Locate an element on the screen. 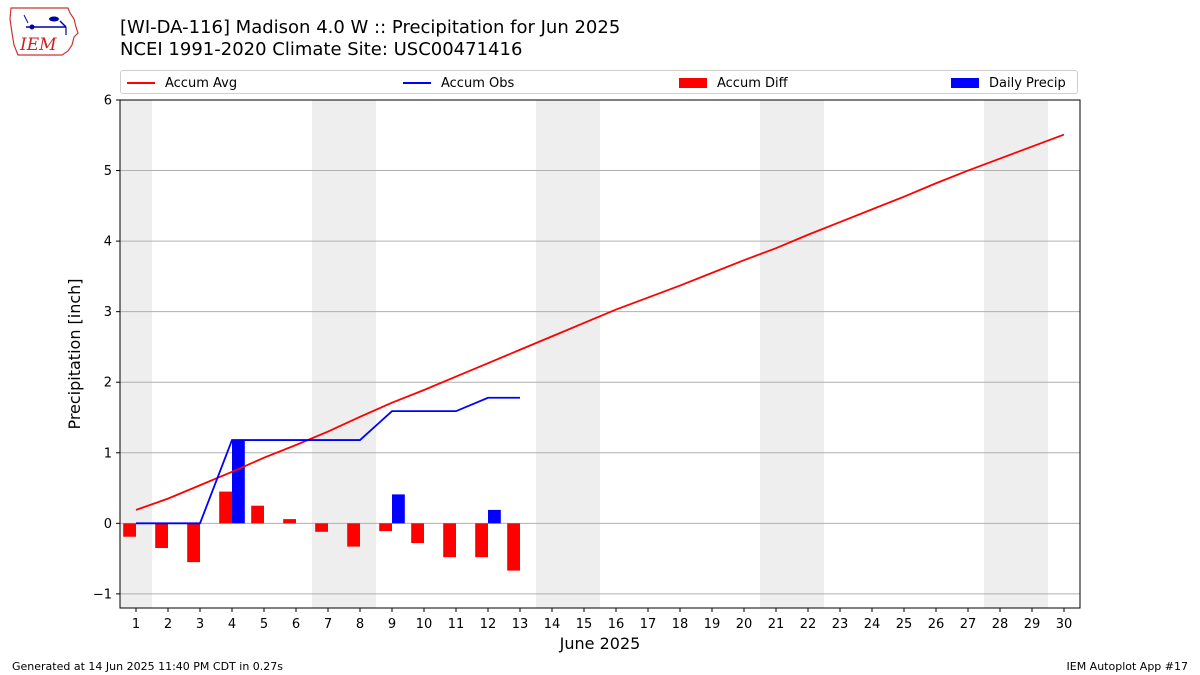  legend-label: Accum Obs is located at coordinates (478, 83).